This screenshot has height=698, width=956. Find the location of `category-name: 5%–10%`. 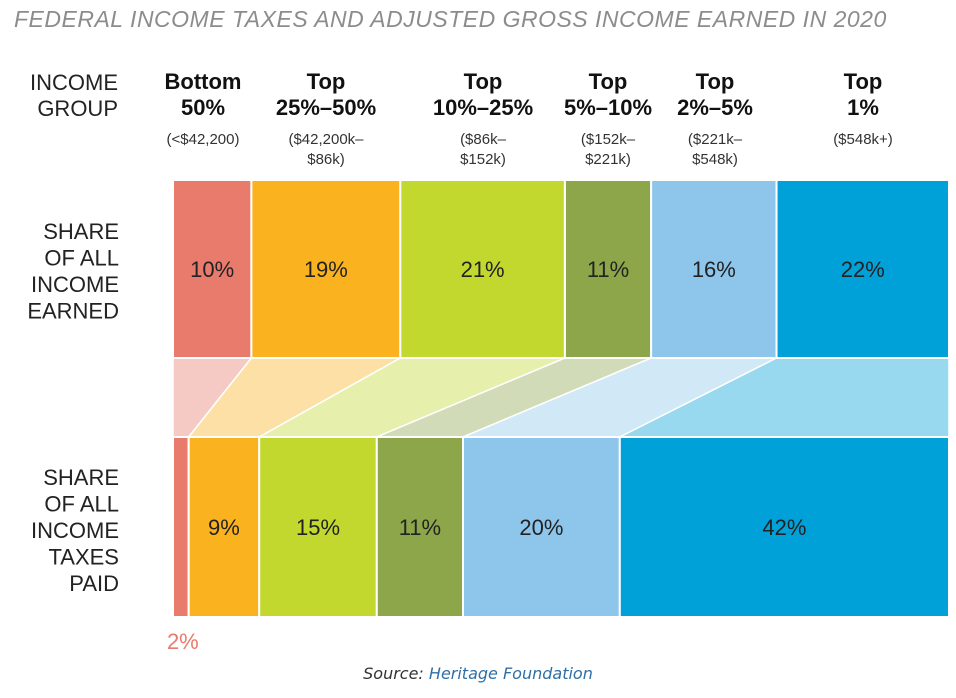

category-name: 5%–10% is located at coordinates (608, 107).